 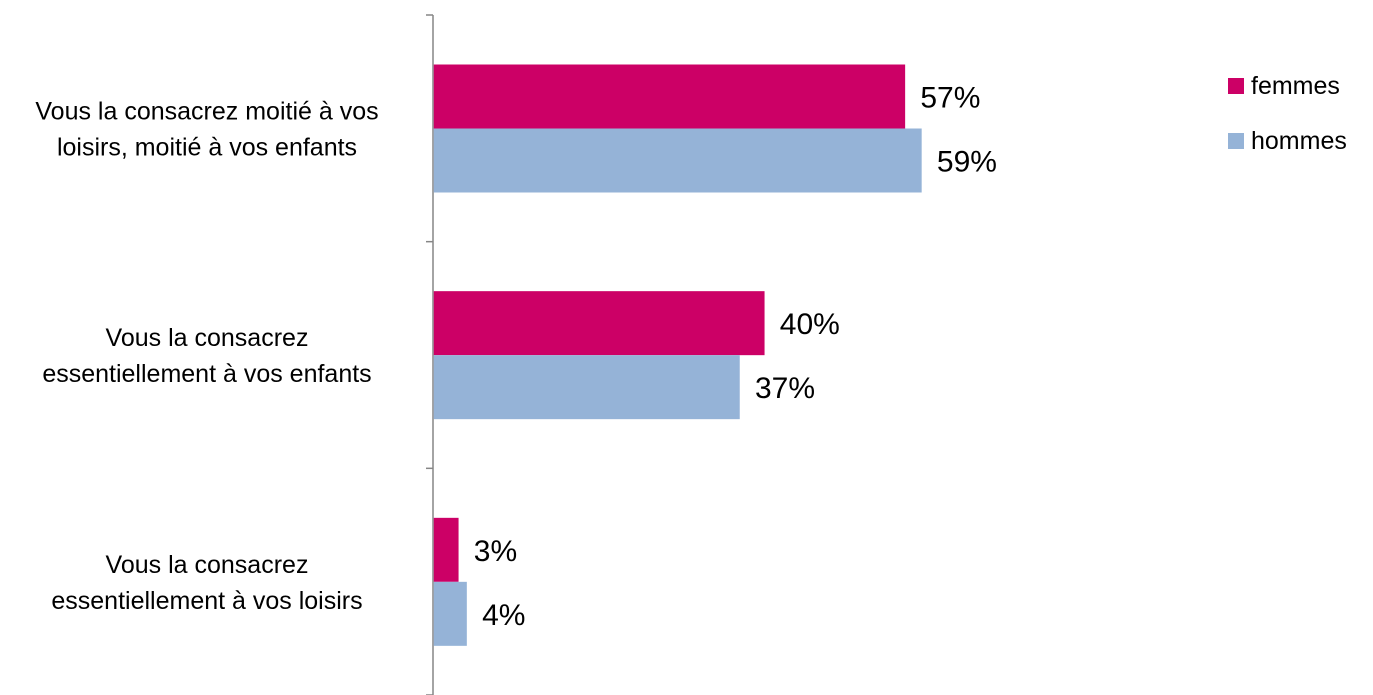 I want to click on data-label-hommes-0: 59%, so click(x=967, y=162).